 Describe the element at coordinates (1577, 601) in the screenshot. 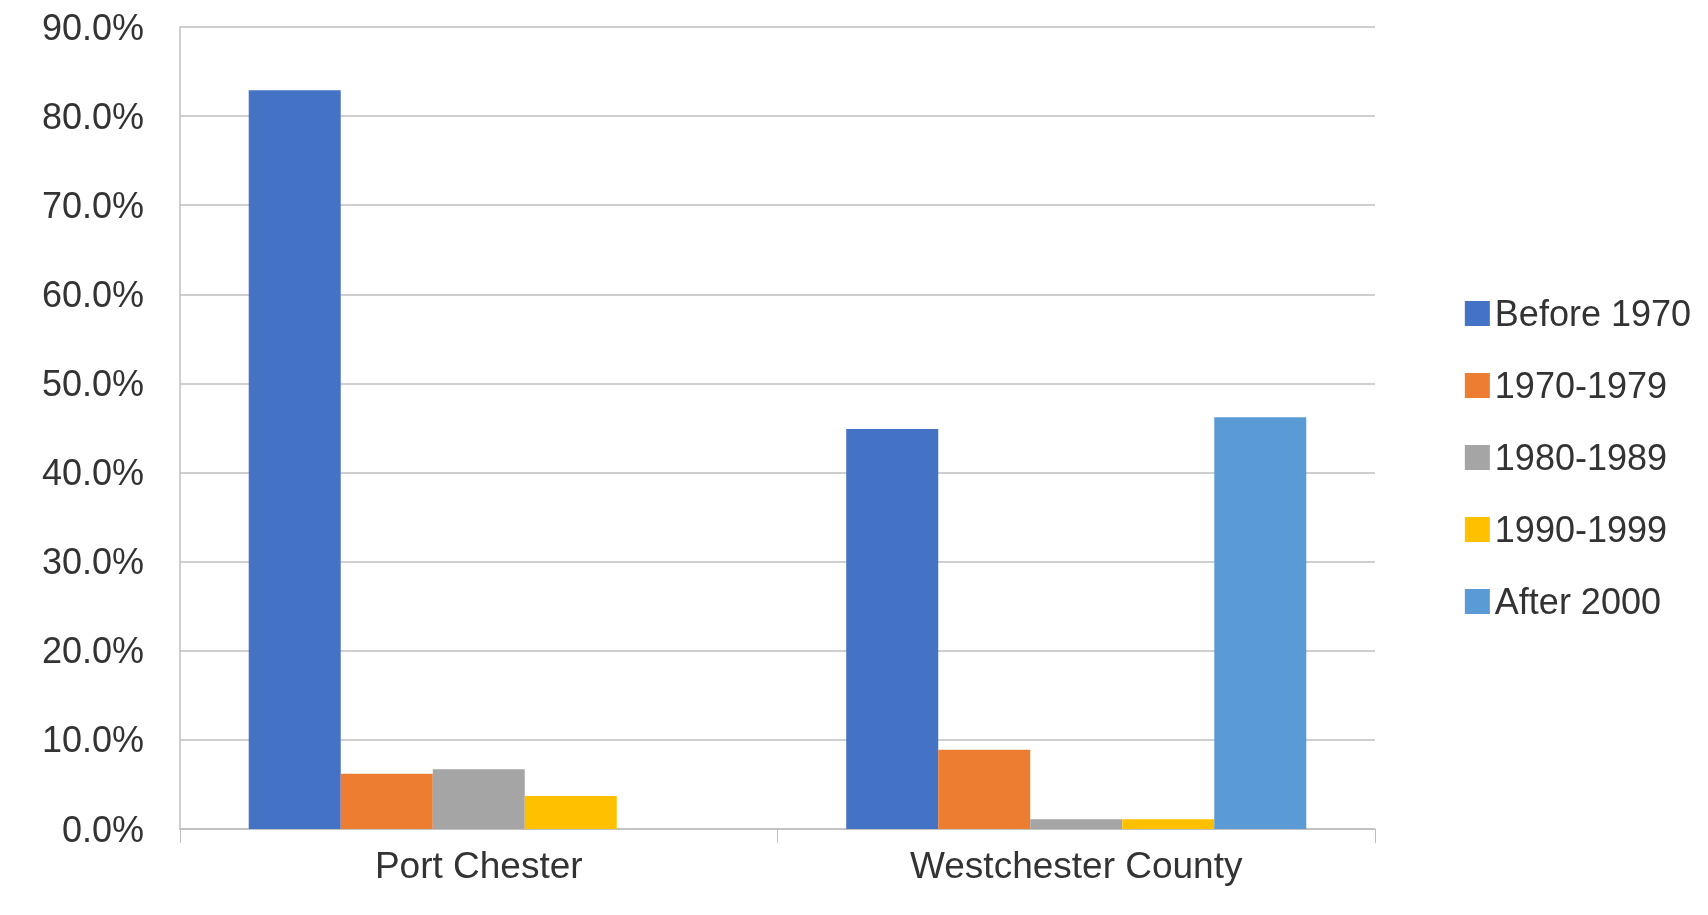

I see `legend-label: After 2000` at that location.